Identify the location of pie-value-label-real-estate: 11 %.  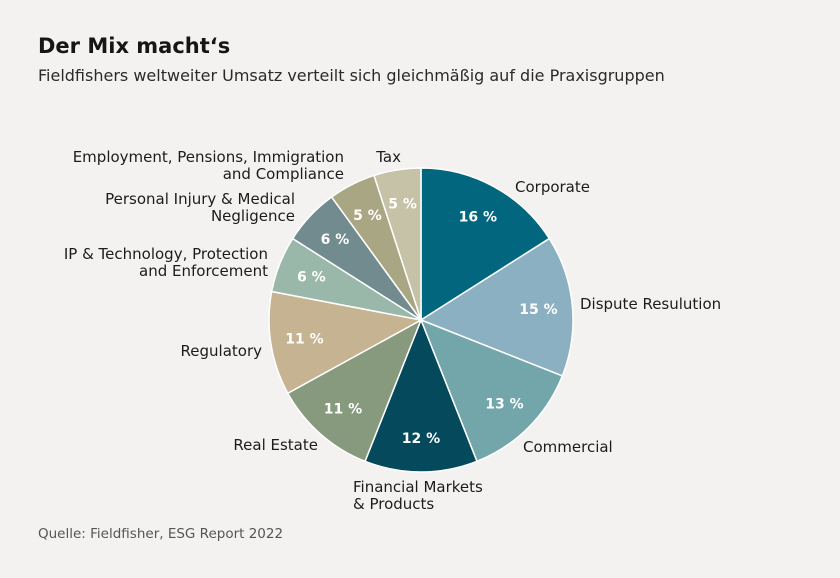
(343, 410).